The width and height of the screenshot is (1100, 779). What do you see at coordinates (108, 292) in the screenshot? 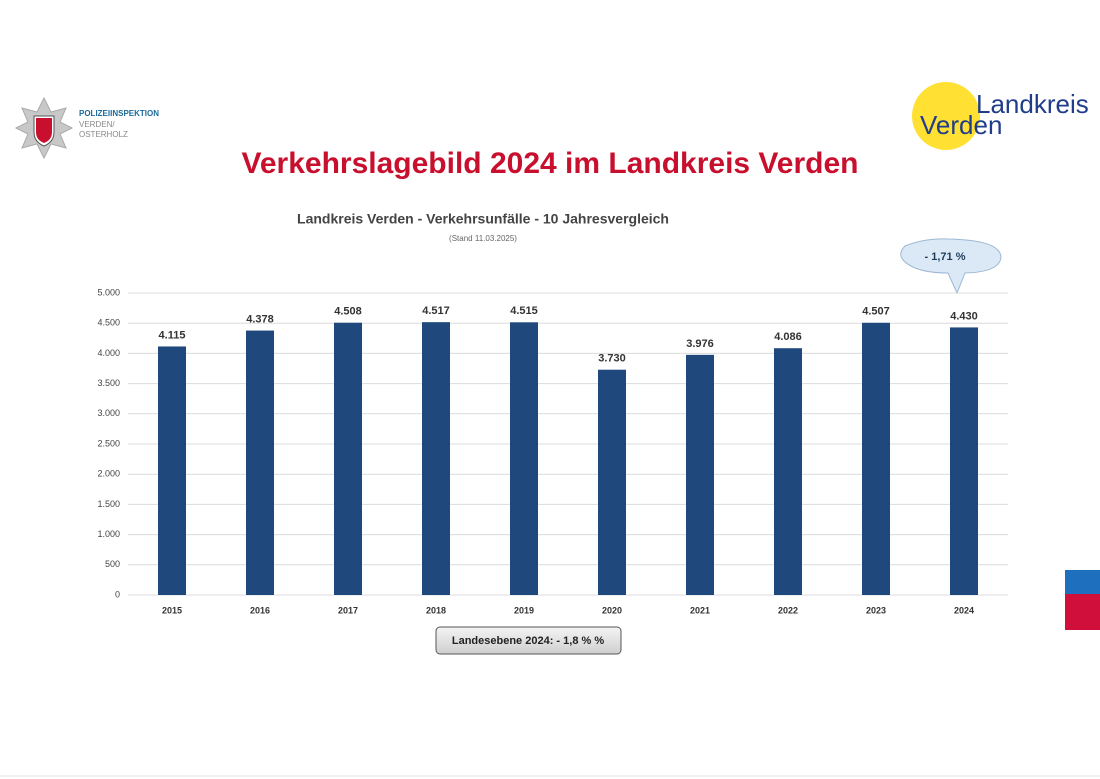
I see `y-tick-label: 5.000` at bounding box center [108, 292].